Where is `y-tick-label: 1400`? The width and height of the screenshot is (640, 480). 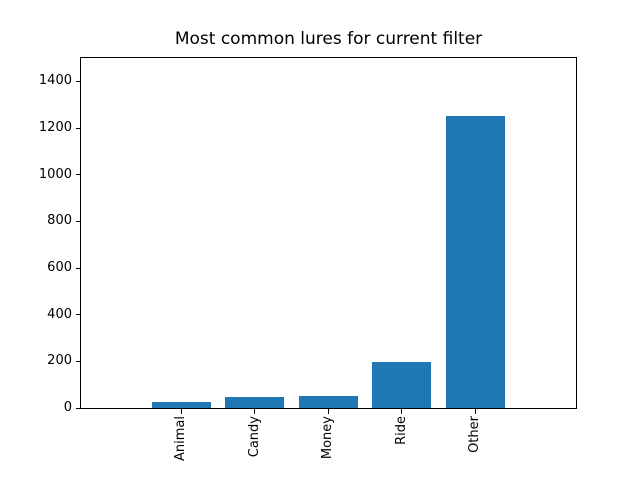 y-tick-label: 1400 is located at coordinates (55, 81).